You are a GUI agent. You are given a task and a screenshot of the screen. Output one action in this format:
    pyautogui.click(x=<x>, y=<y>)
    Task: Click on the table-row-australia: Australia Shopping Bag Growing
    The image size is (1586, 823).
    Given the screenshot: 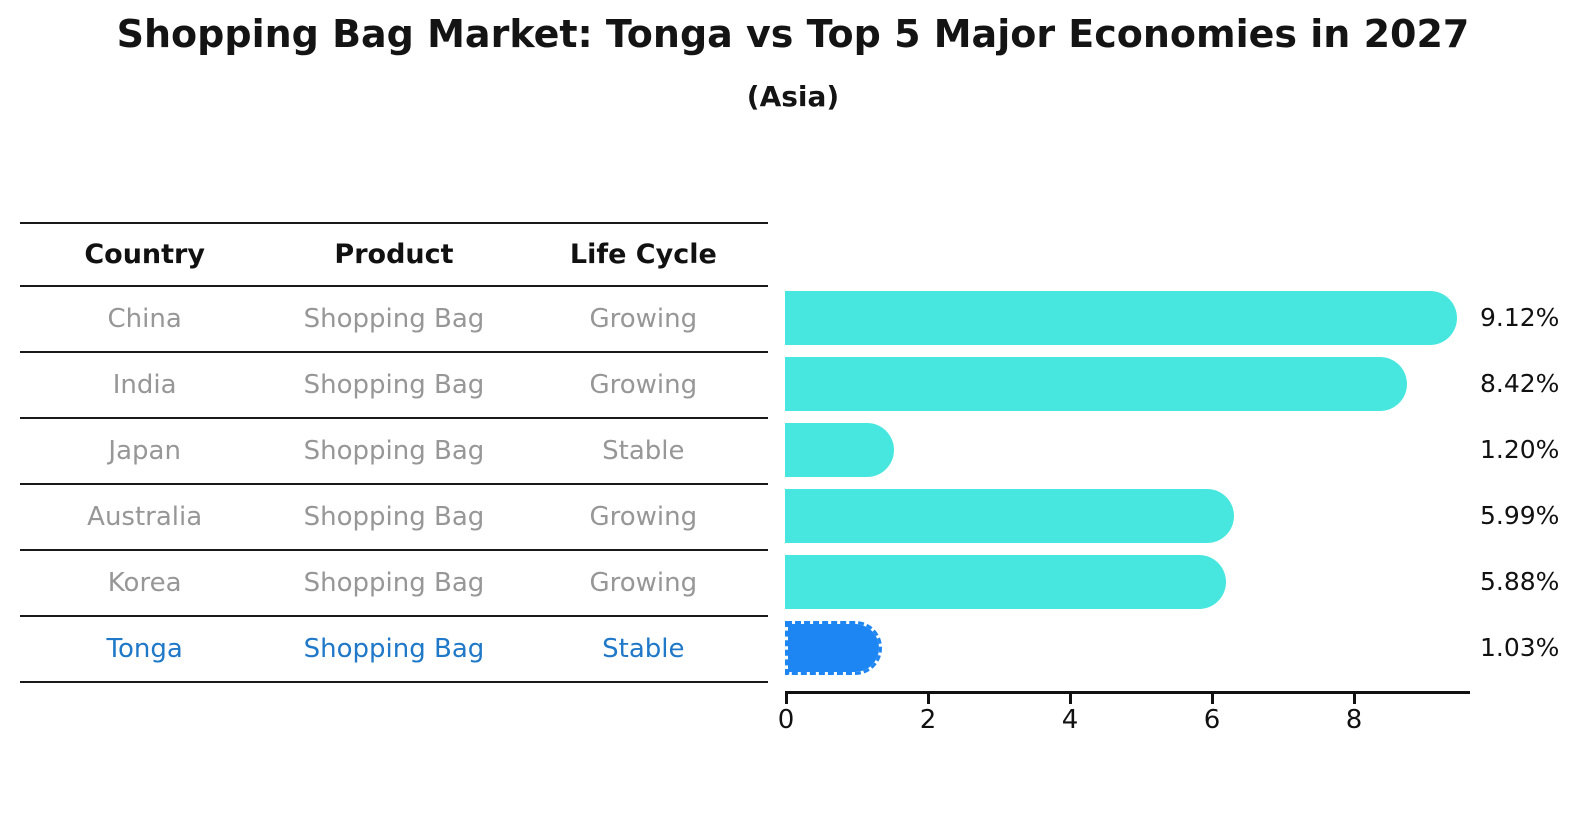 What is the action you would take?
    pyautogui.click(x=394, y=518)
    